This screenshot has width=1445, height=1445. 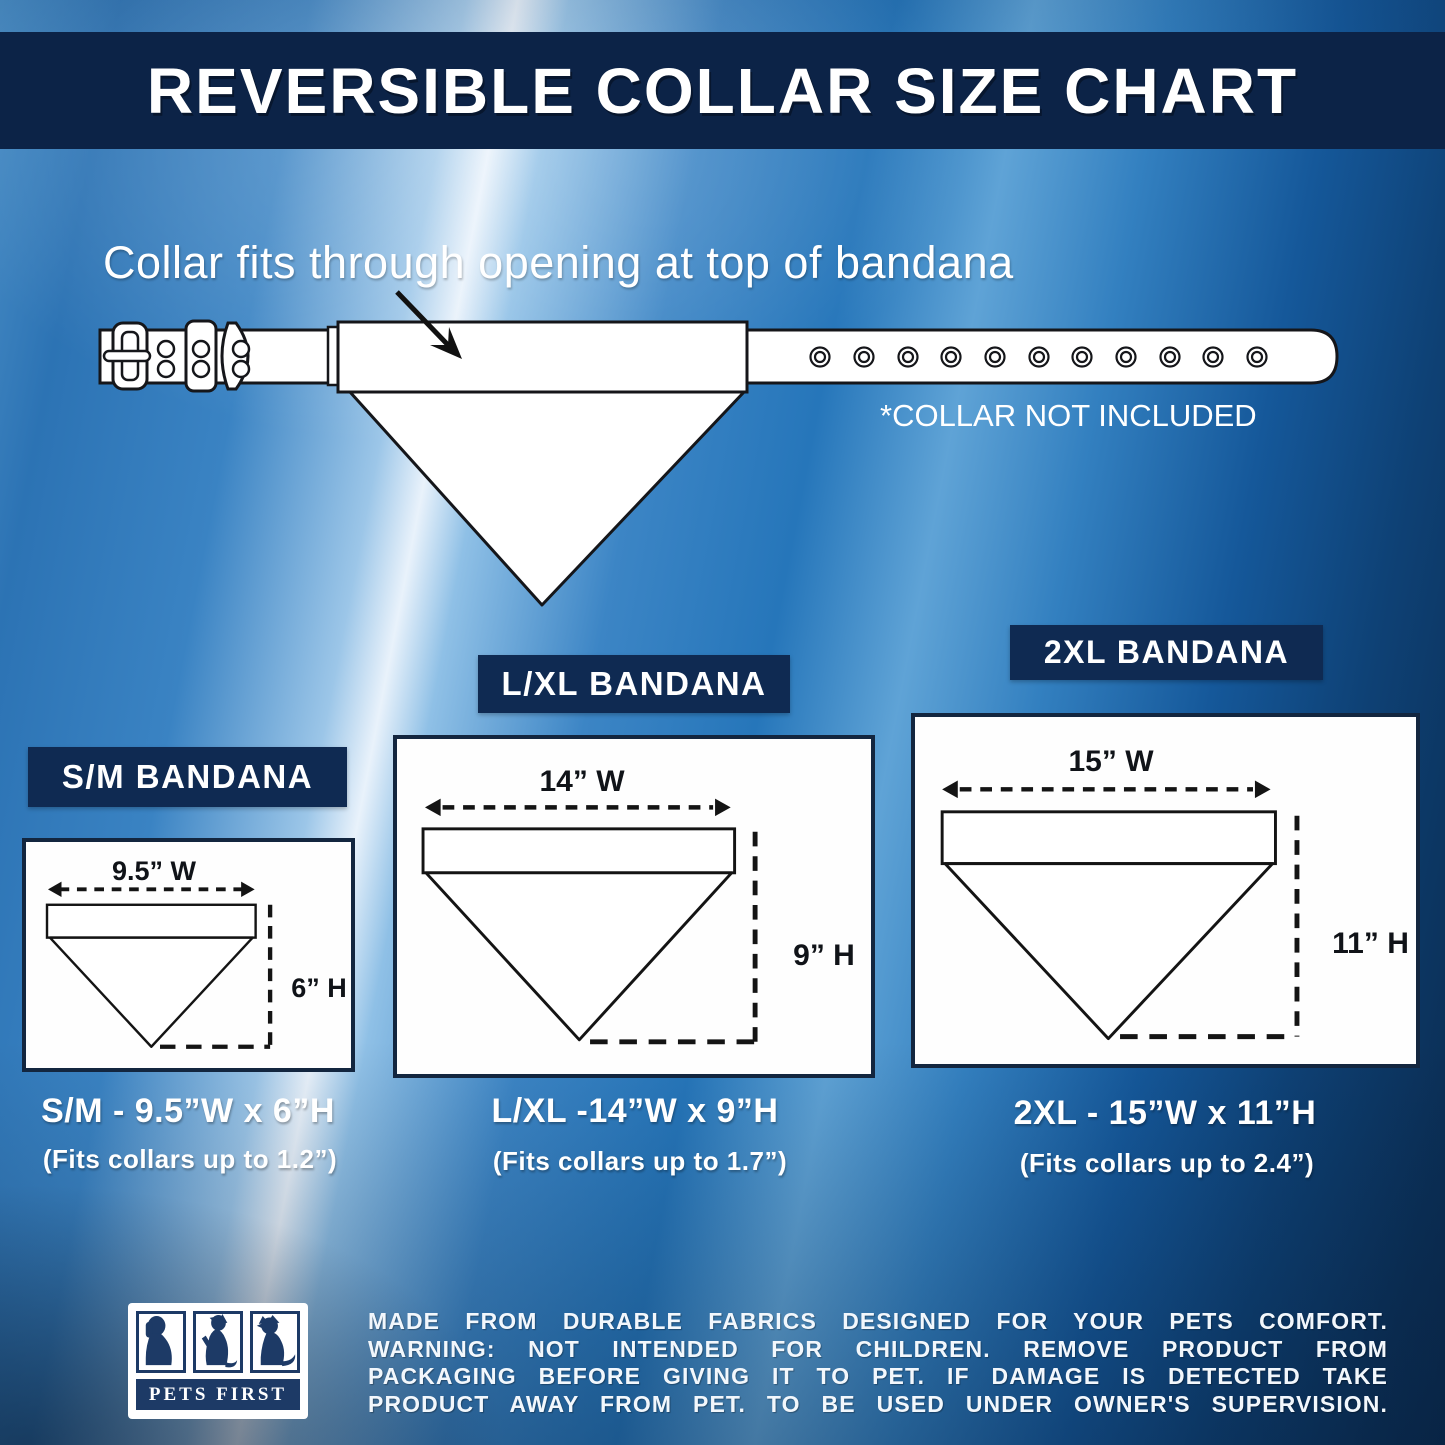 What do you see at coordinates (428, 324) in the screenshot?
I see `arrow-icon` at bounding box center [428, 324].